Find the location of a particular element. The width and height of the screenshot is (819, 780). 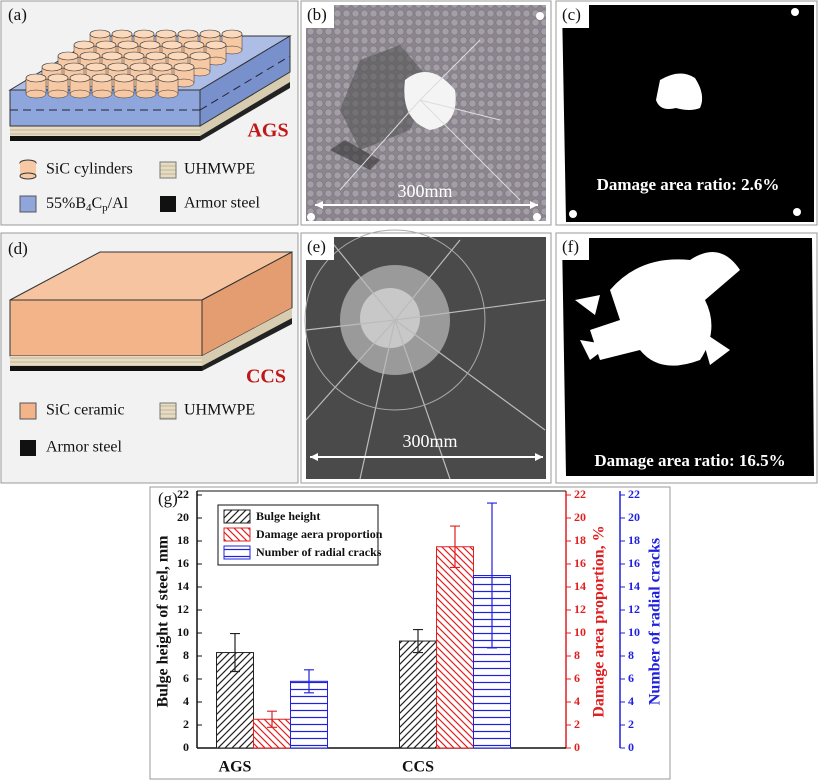

crack is located at coordinates (430, 120).